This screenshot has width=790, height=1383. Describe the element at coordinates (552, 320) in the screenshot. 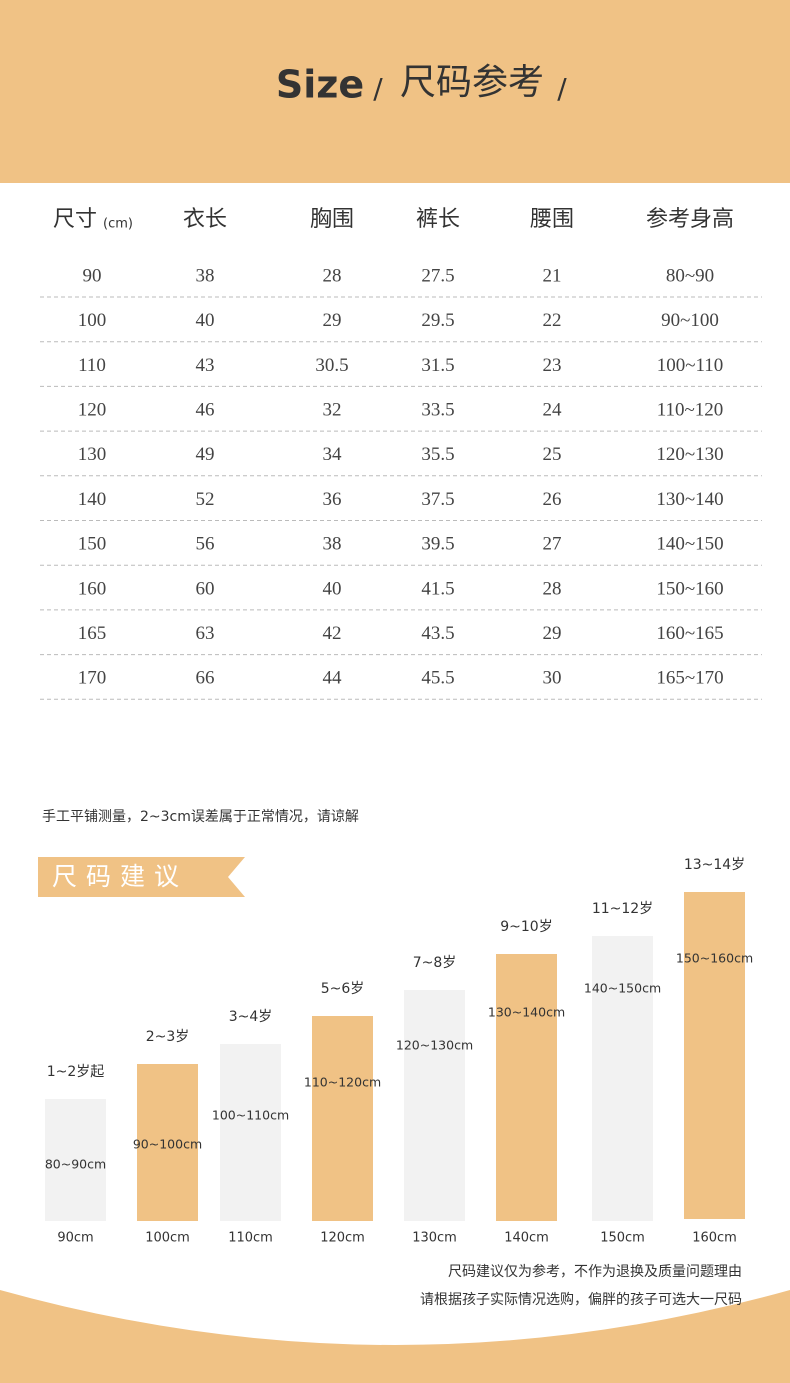

I see `cell: 22` at that location.